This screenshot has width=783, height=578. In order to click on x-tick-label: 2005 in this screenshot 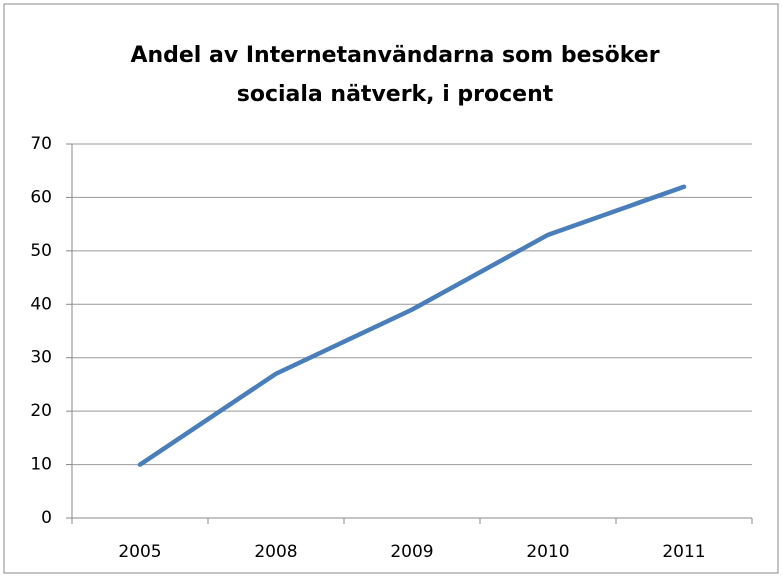, I will do `click(139, 552)`.